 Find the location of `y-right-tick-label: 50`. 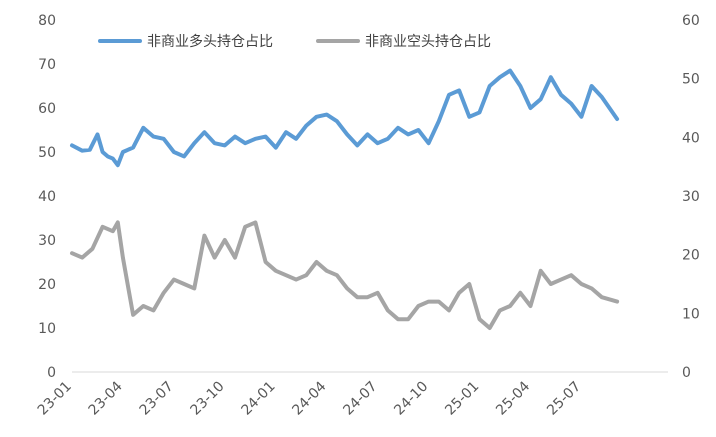

y-right-tick-label: 50 is located at coordinates (691, 80).